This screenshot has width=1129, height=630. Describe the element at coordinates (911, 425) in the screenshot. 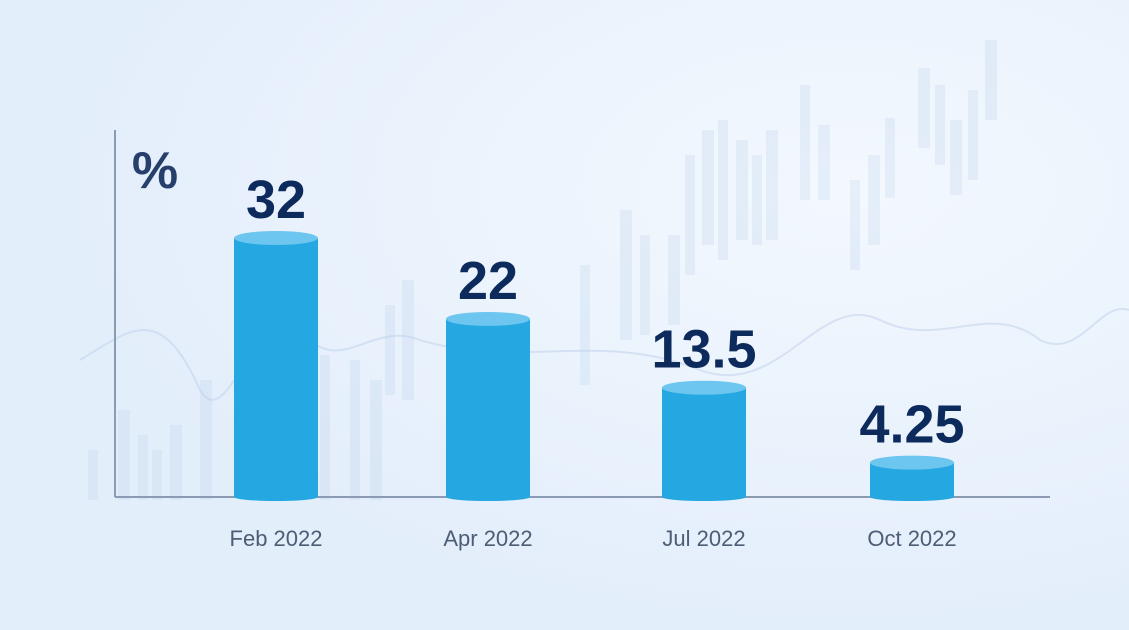

I see `bar-value-label: 4.25` at that location.